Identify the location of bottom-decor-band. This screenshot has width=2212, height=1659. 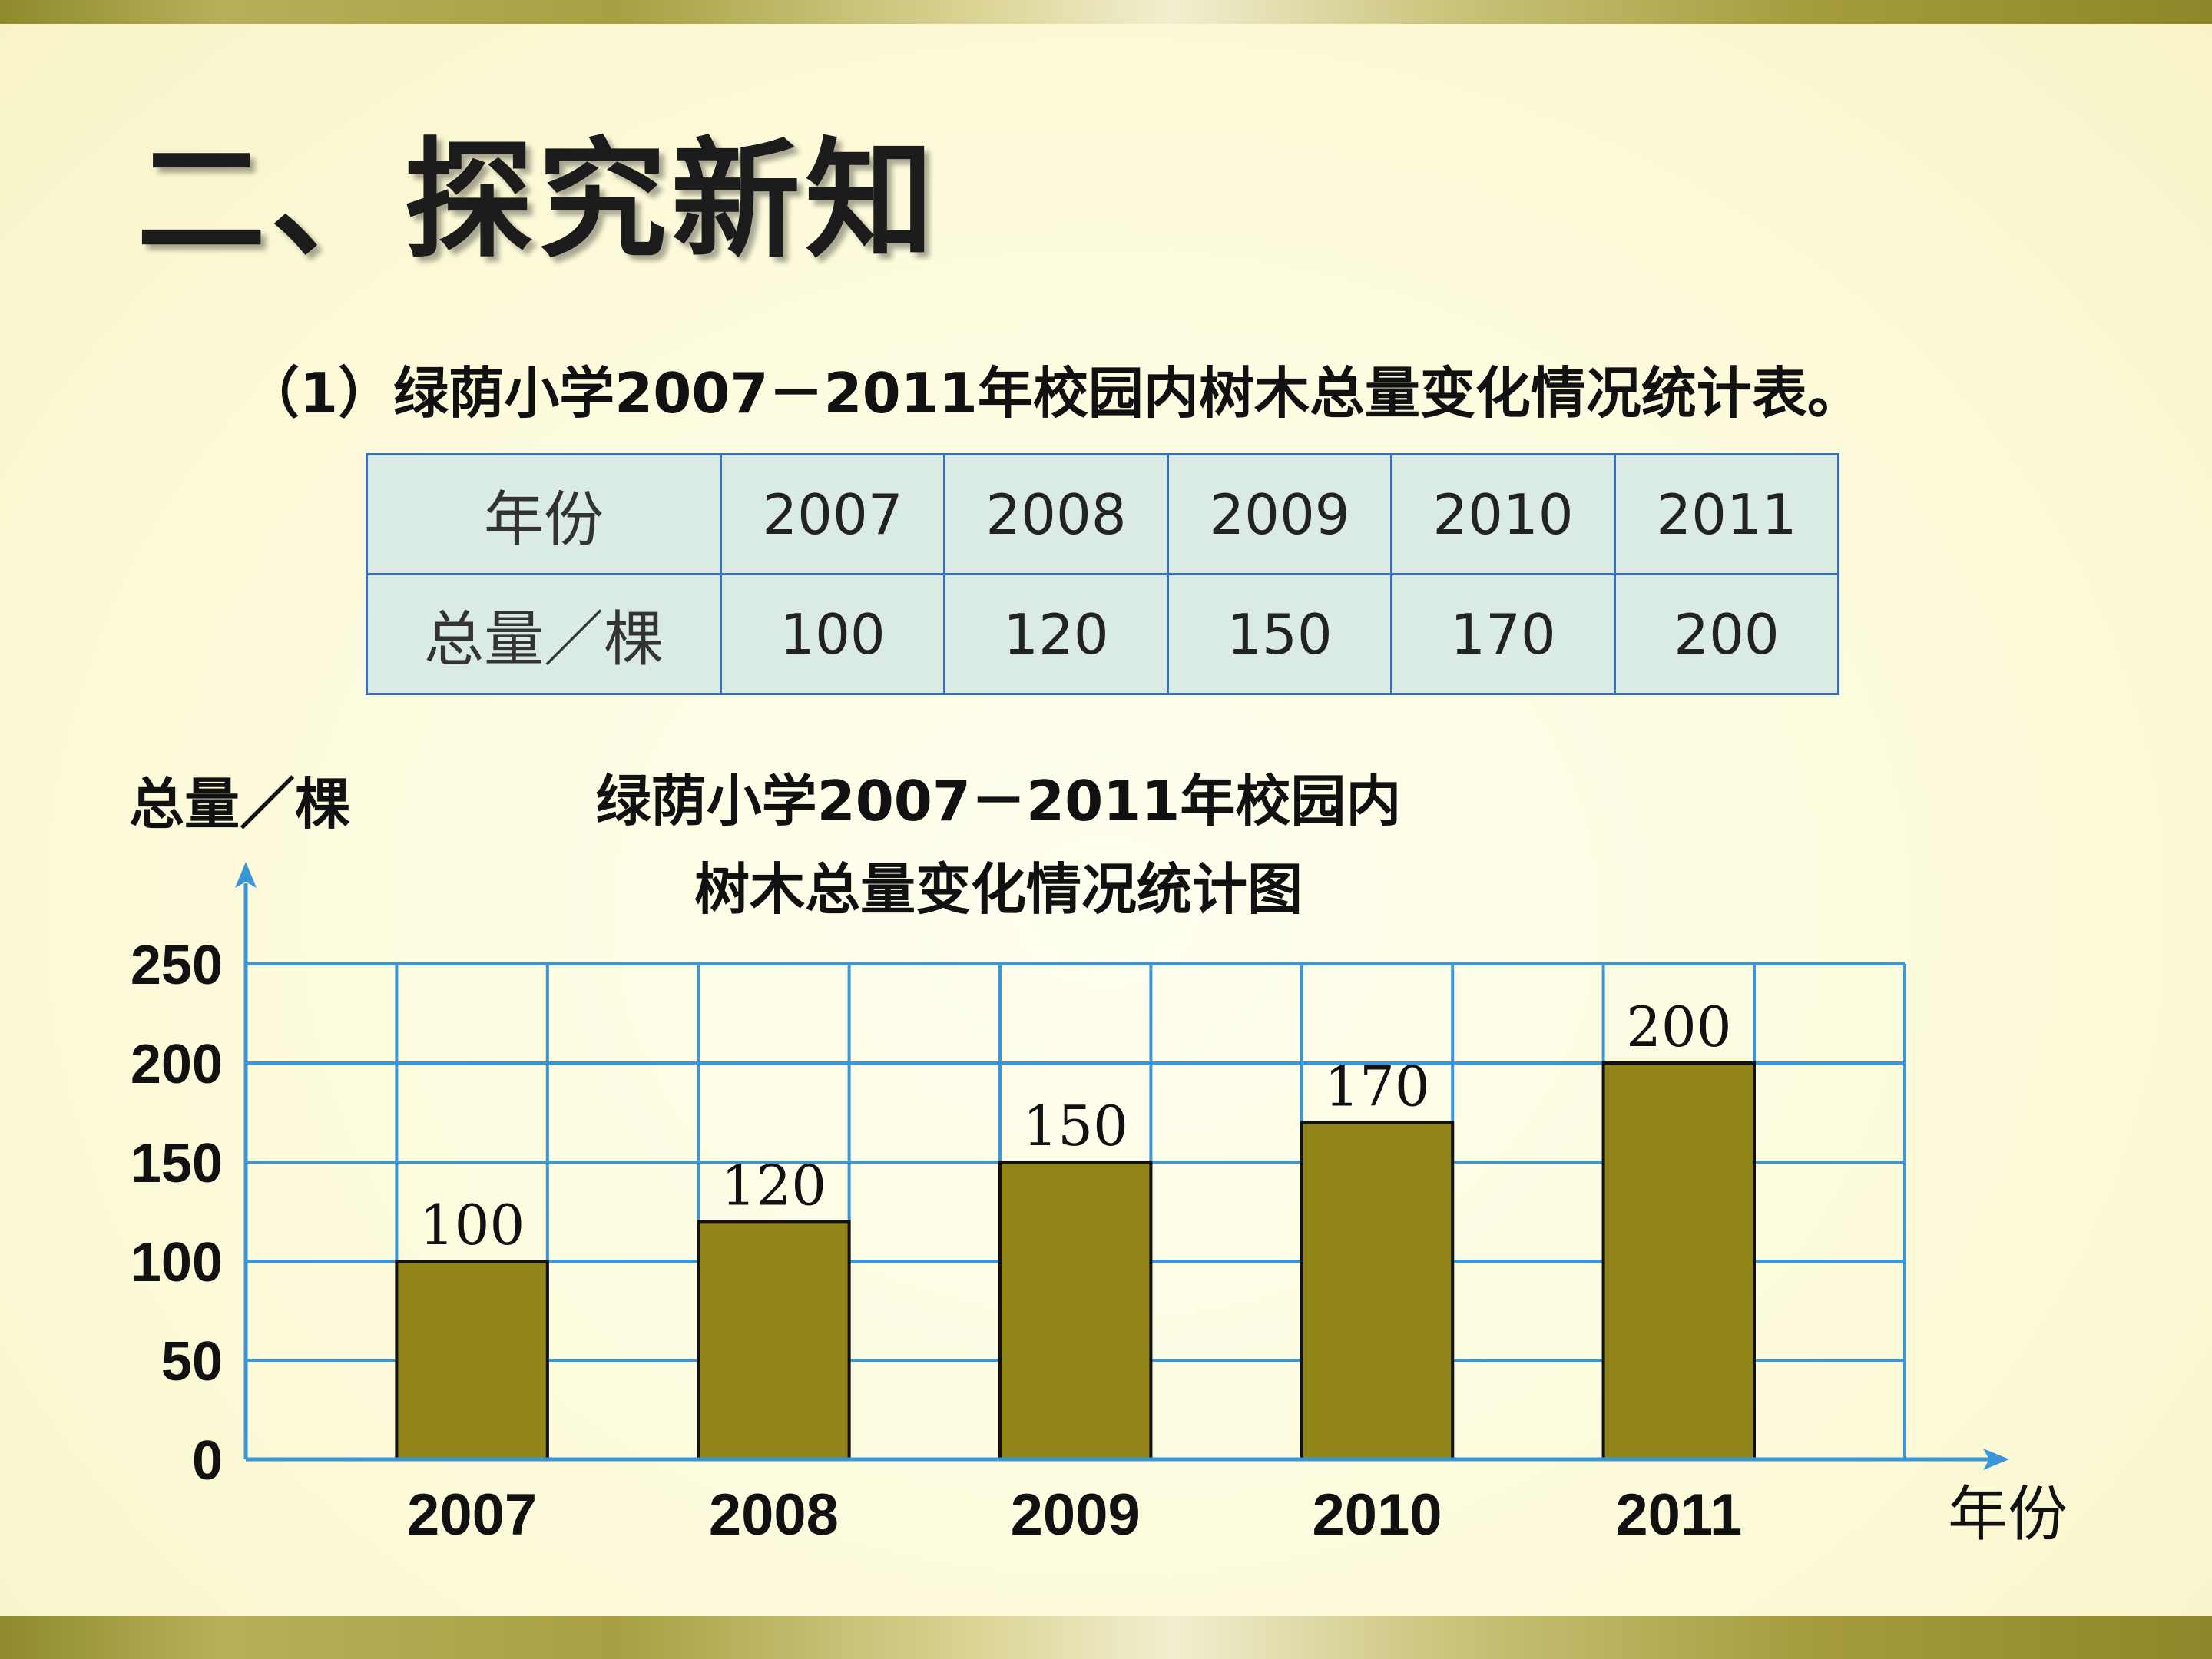
(1106, 1637).